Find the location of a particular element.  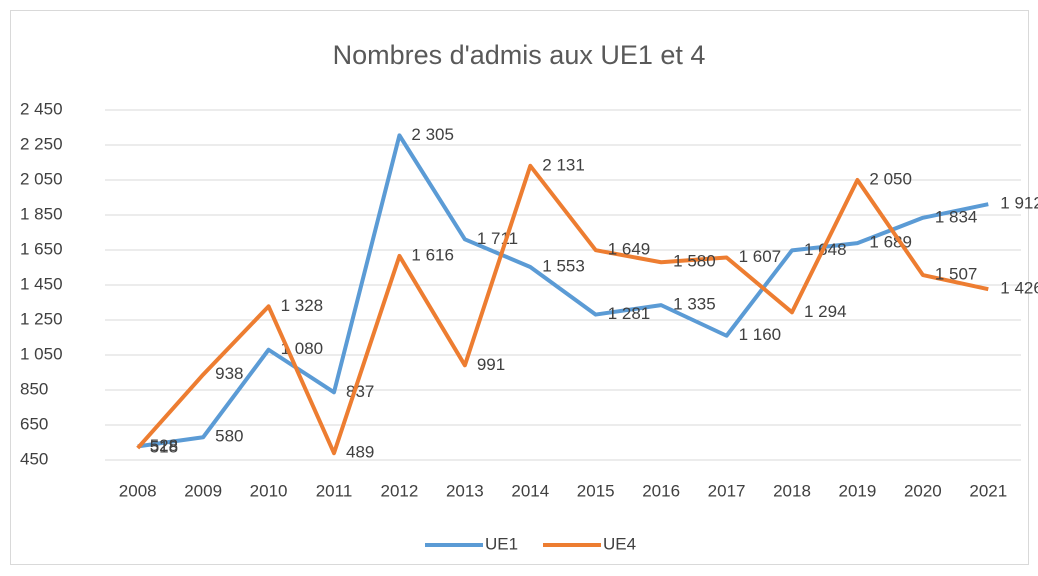

data-label: 1 553 is located at coordinates (563, 265).